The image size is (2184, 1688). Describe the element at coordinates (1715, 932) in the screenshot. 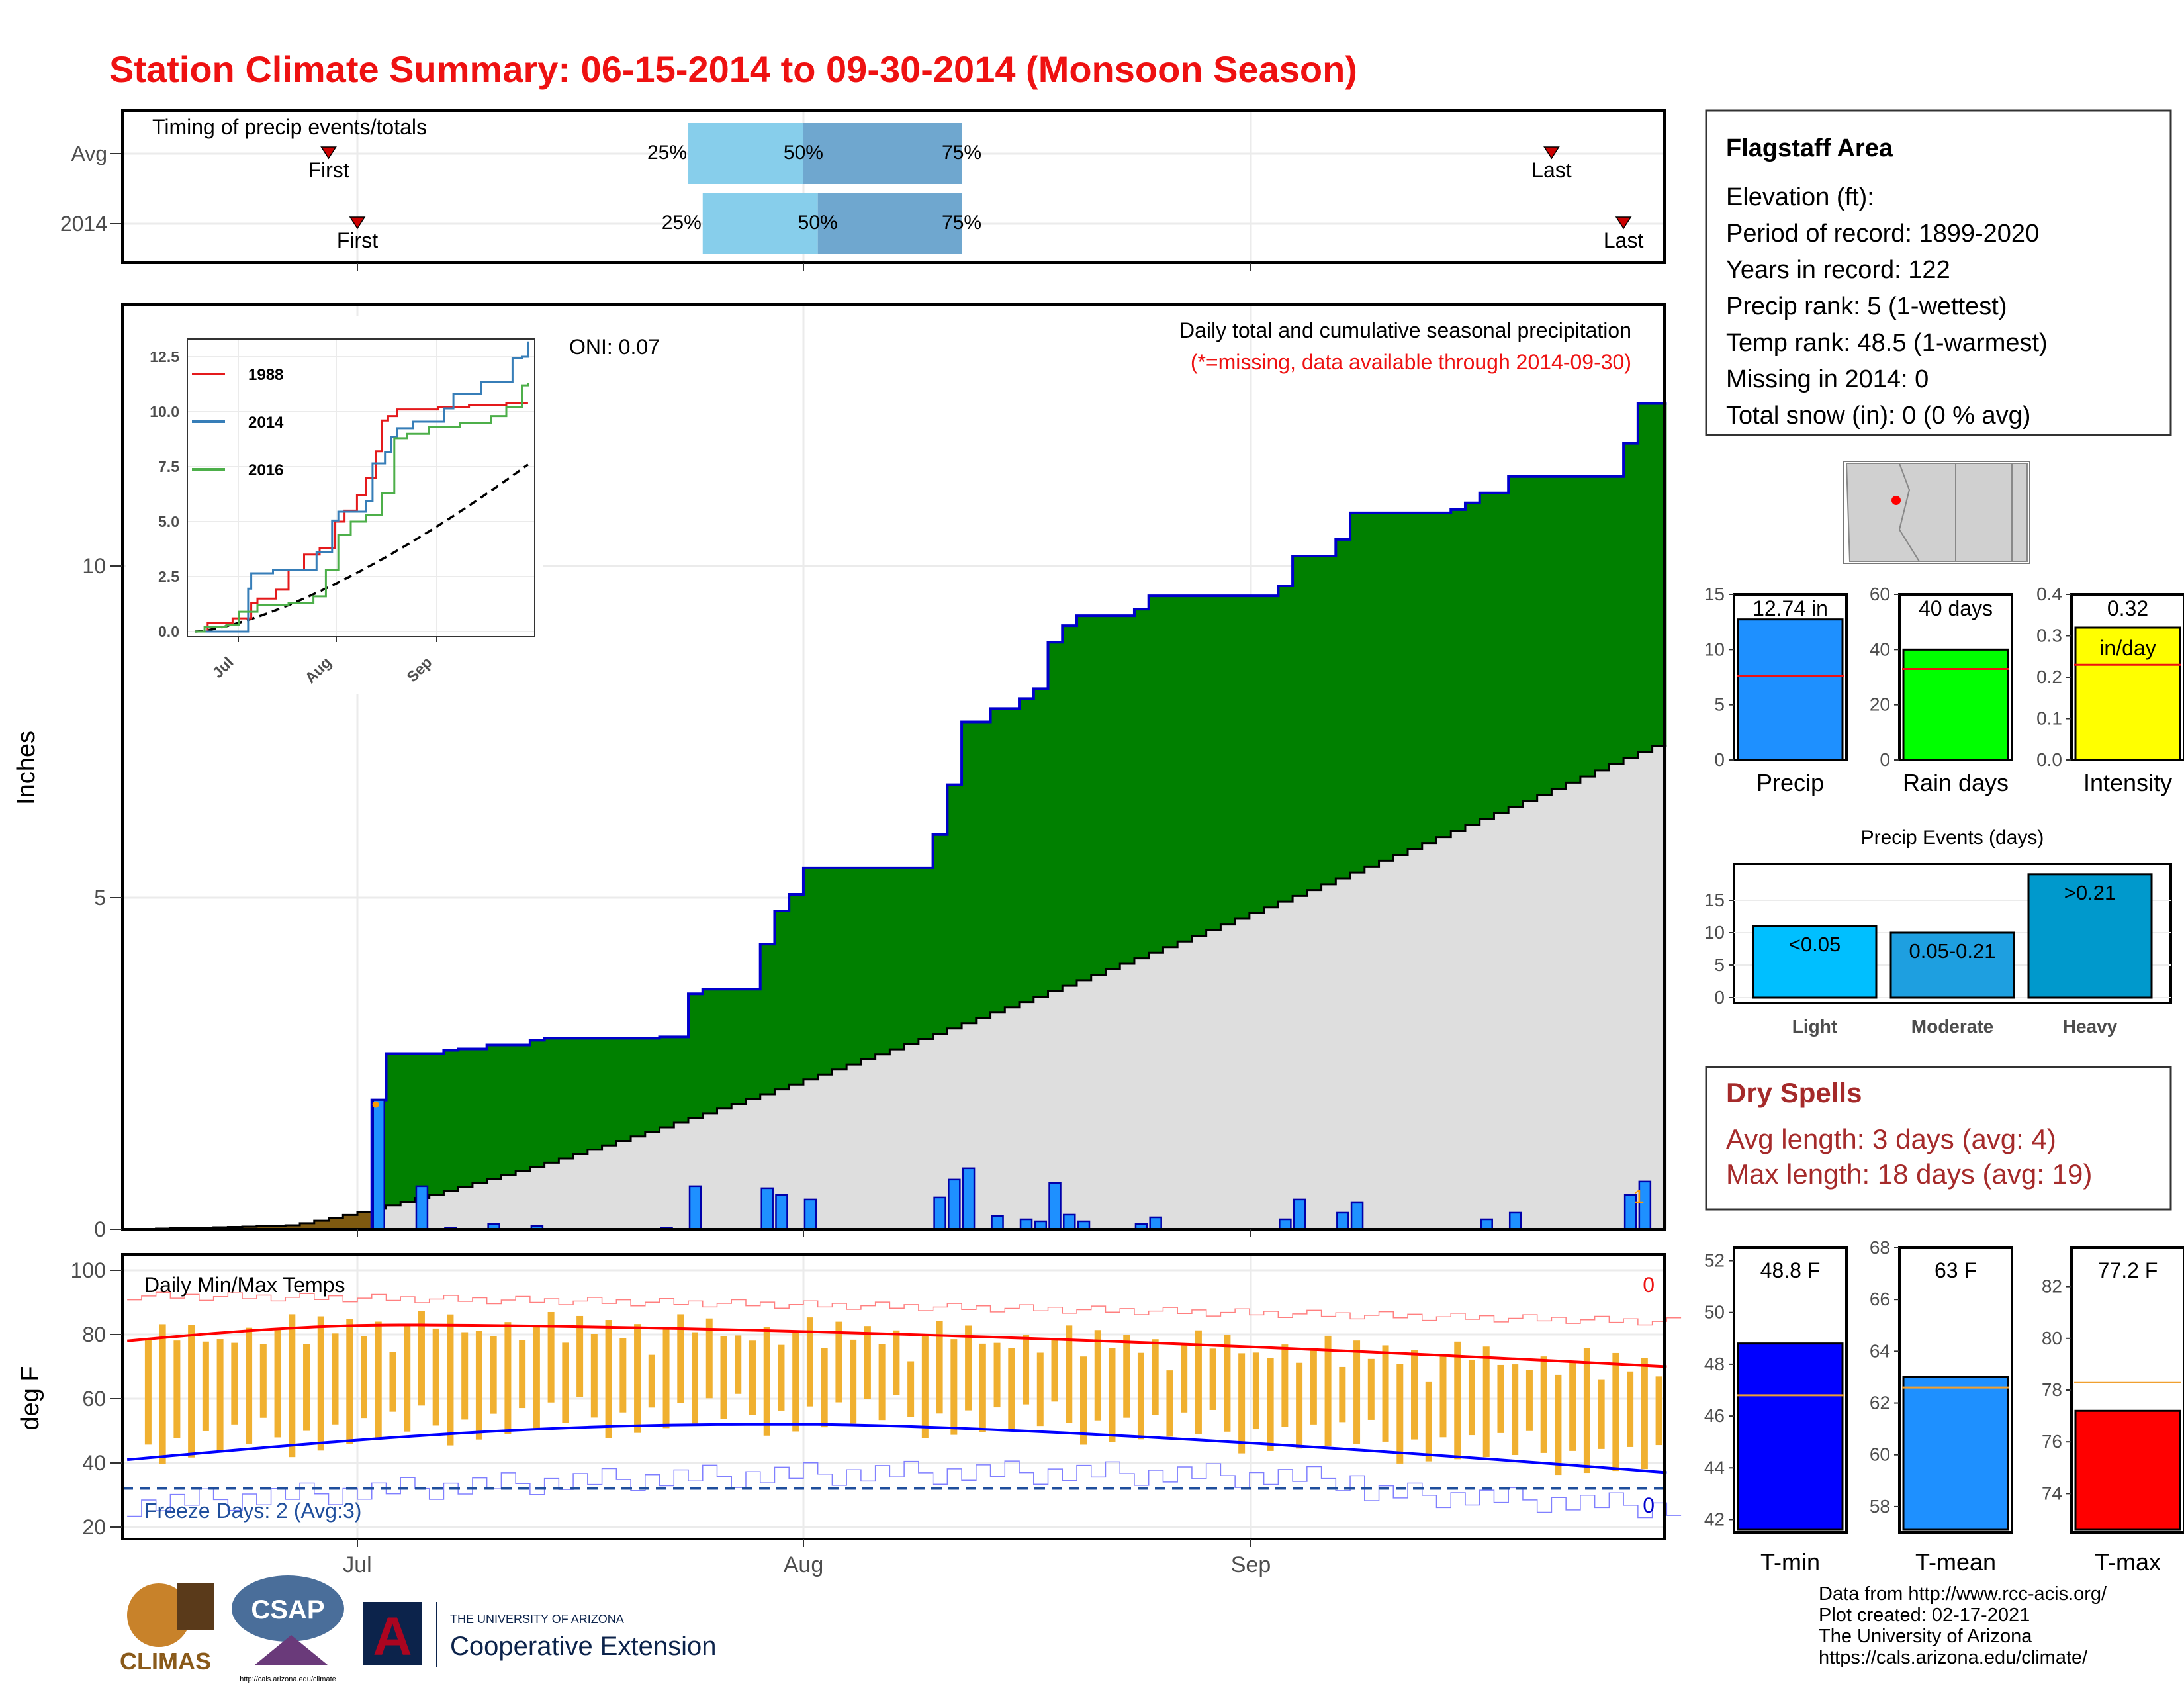

I see `precip-events-tick: 10` at that location.